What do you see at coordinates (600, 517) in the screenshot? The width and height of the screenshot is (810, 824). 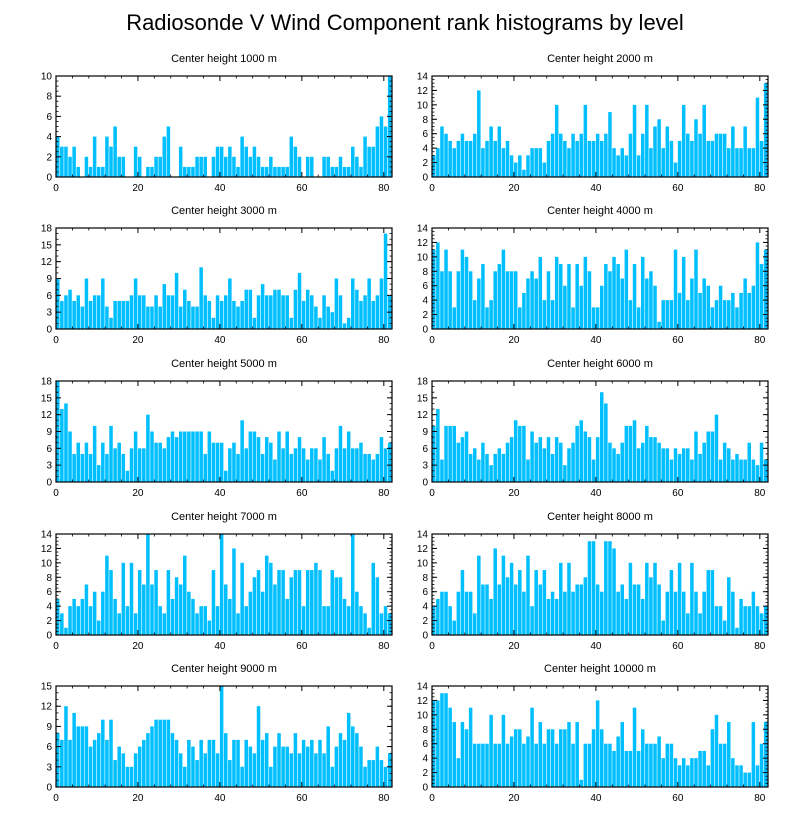 I see `panel-title: Center height 8000 m` at bounding box center [600, 517].